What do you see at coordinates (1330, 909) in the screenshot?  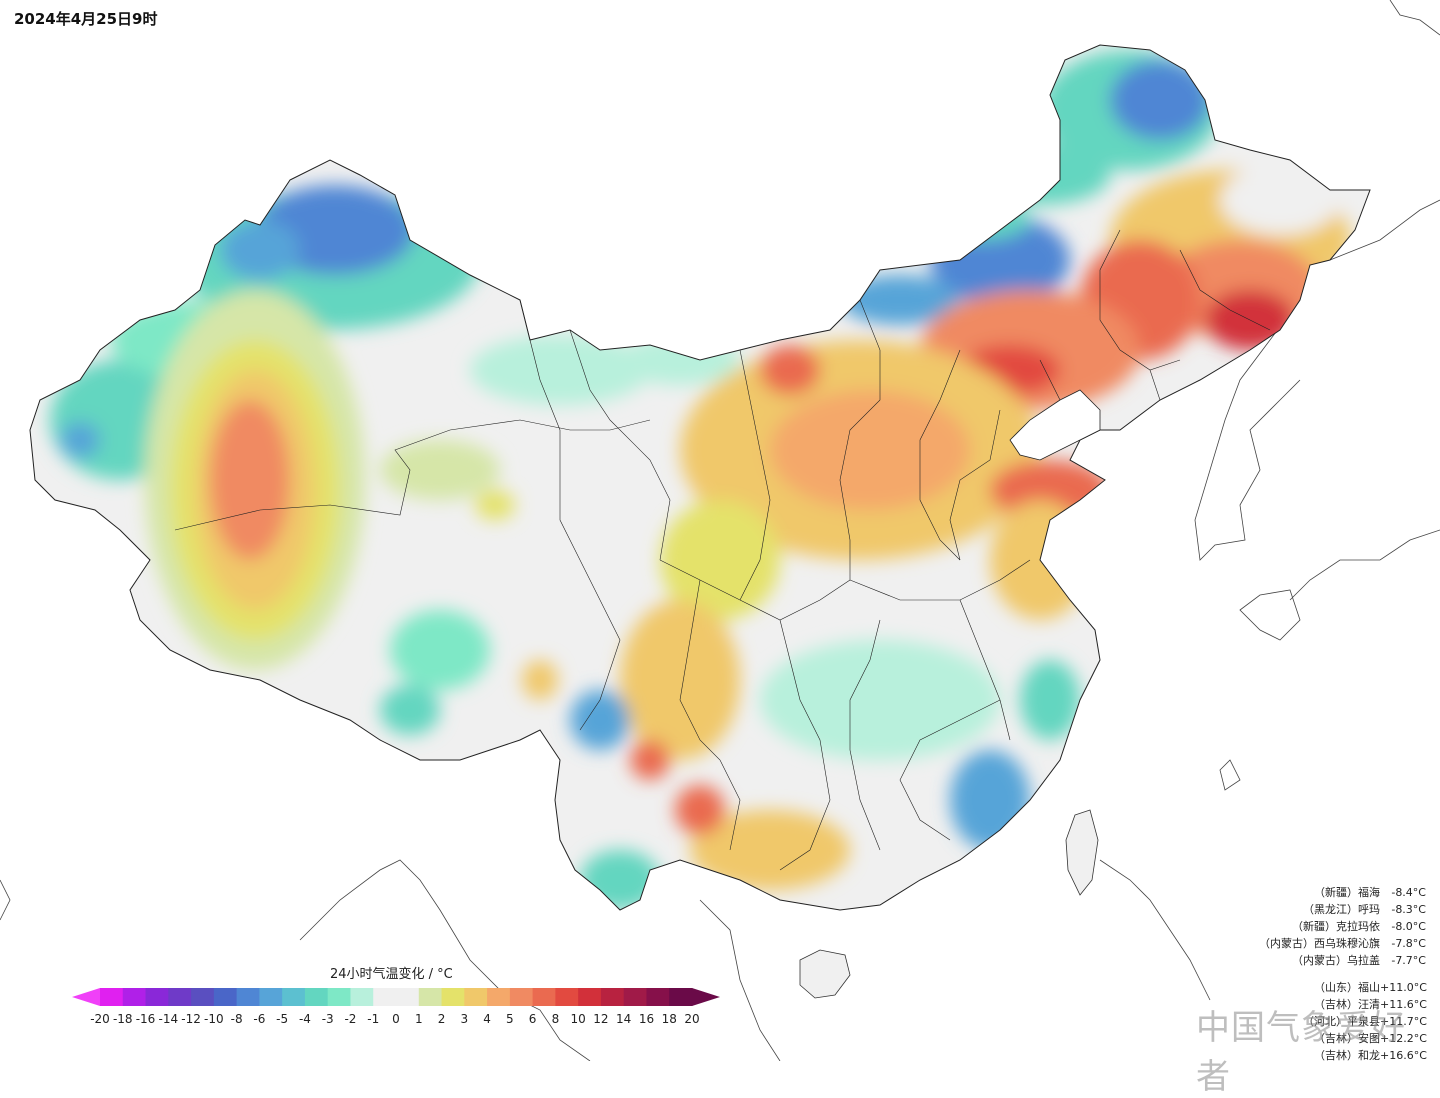 I see `station-region: （黑龙江）` at bounding box center [1330, 909].